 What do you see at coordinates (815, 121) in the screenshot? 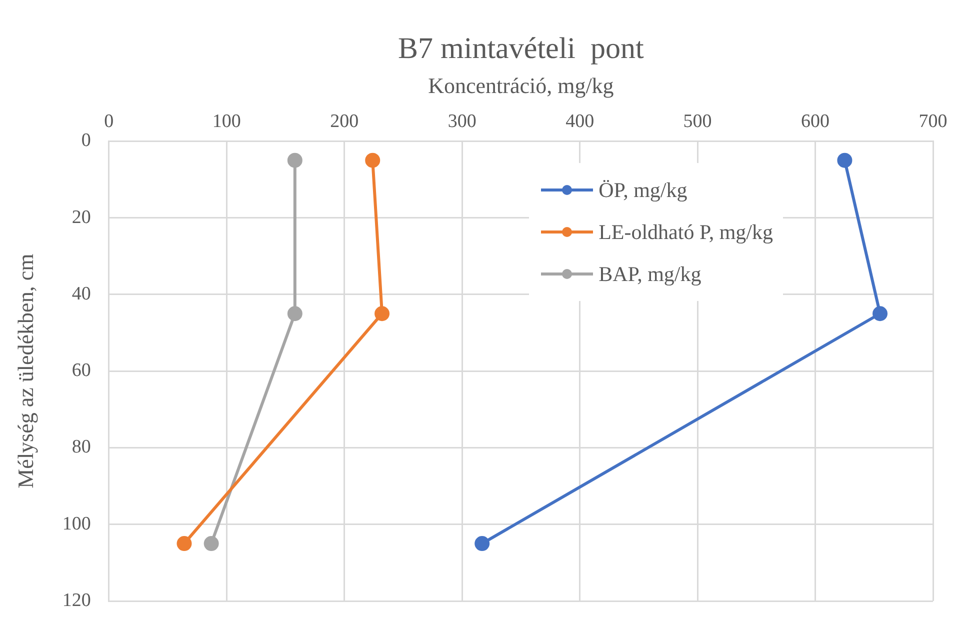
I see `x-tick-label: 600` at bounding box center [815, 121].